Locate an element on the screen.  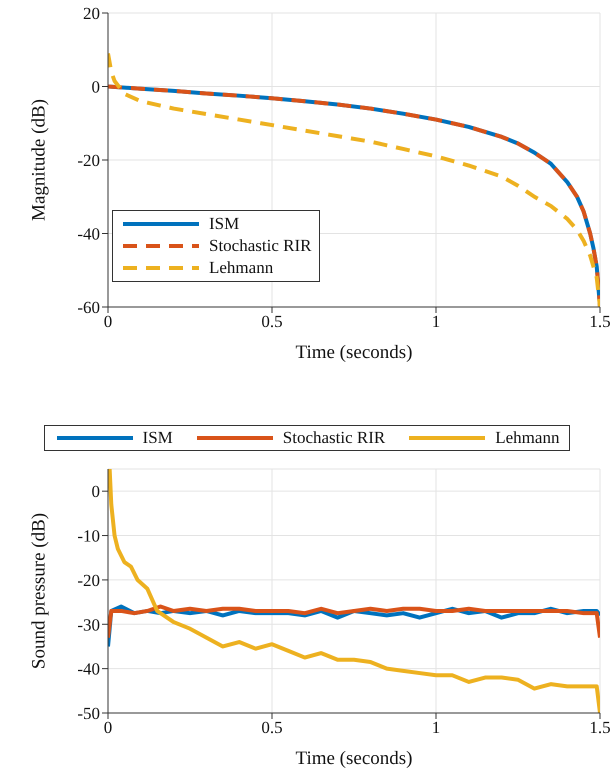
line-series is located at coordinates (354, 622).